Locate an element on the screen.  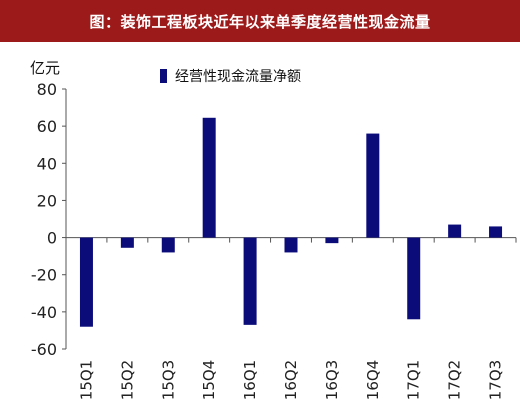
y-tick-label: -20 is located at coordinates (44, 275).